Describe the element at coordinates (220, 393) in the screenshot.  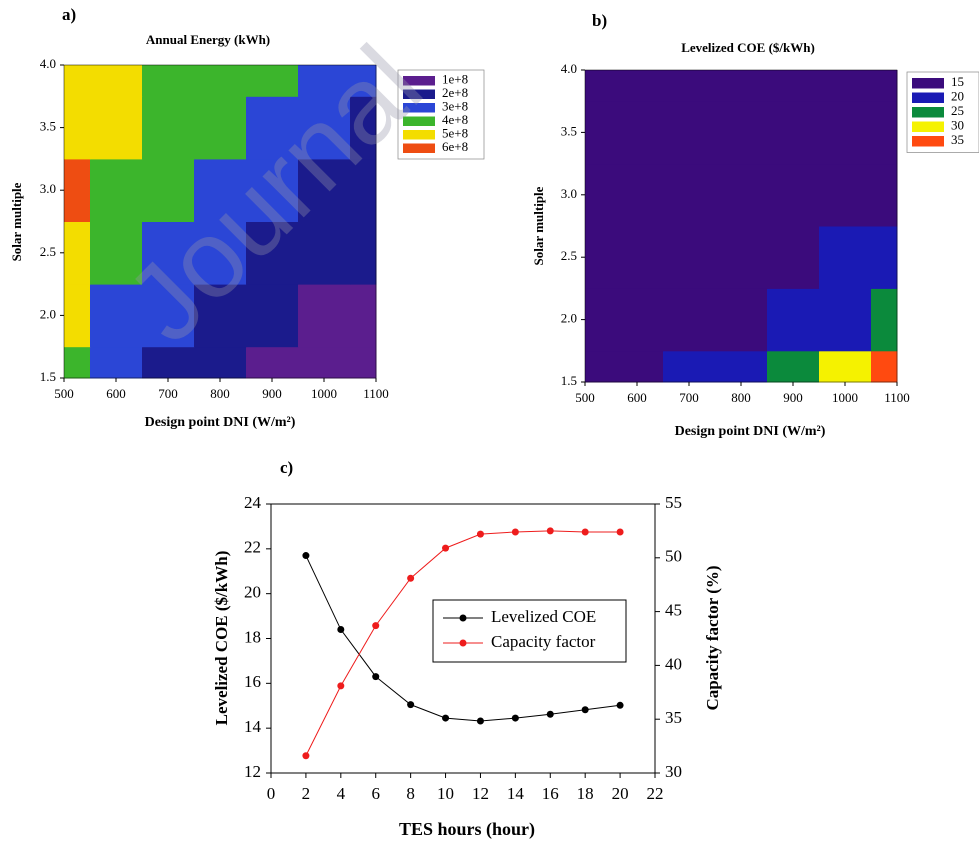
I see `x-tick-label: 800` at that location.